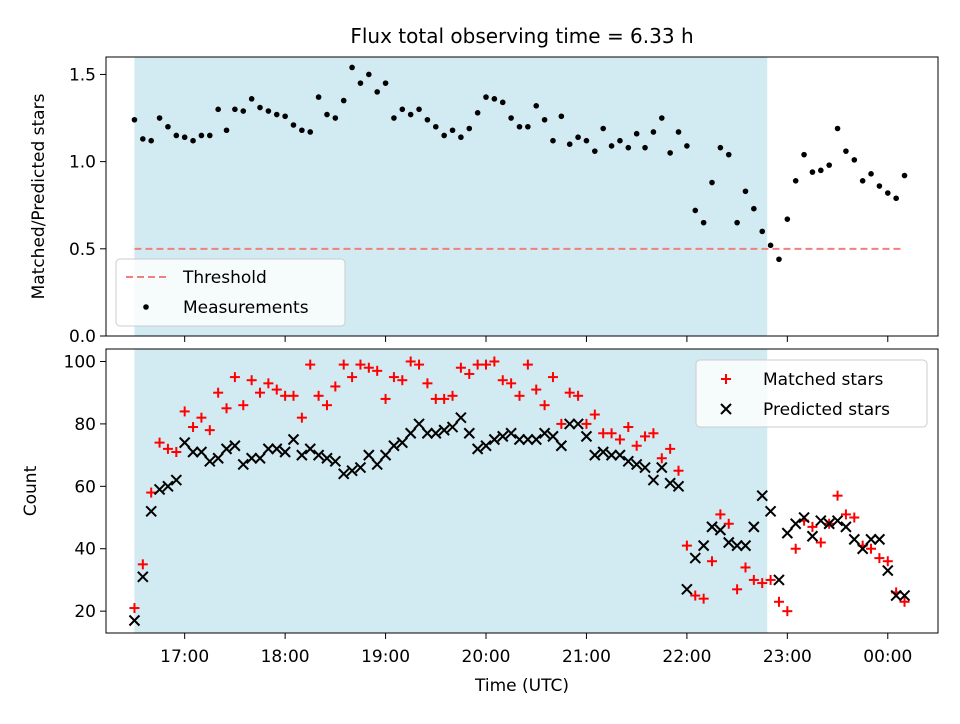 Image resolution: width=960 pixels, height=724 pixels. Describe the element at coordinates (486, 657) in the screenshot. I see `x-tick-label: 20:00` at that location.